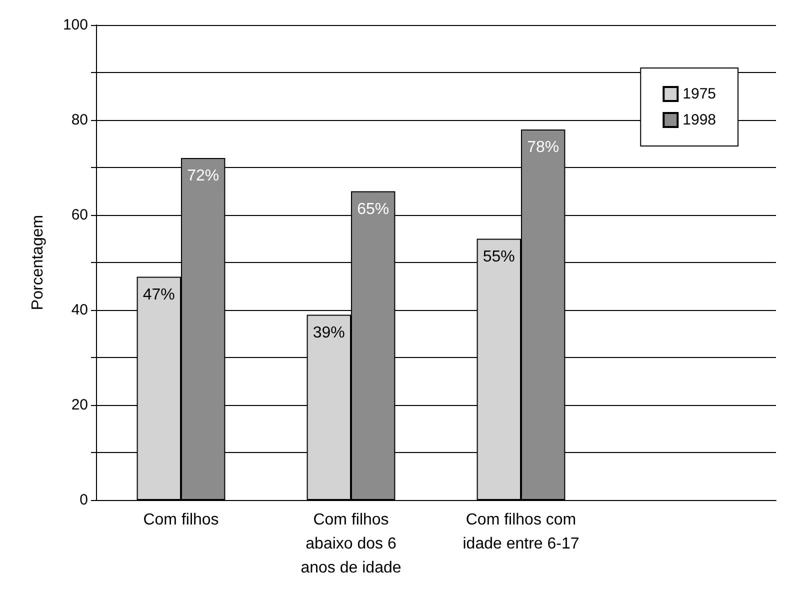 This screenshot has width=787, height=605. Describe the element at coordinates (181, 520) in the screenshot. I see `x-tick-label: Com filhos` at that location.